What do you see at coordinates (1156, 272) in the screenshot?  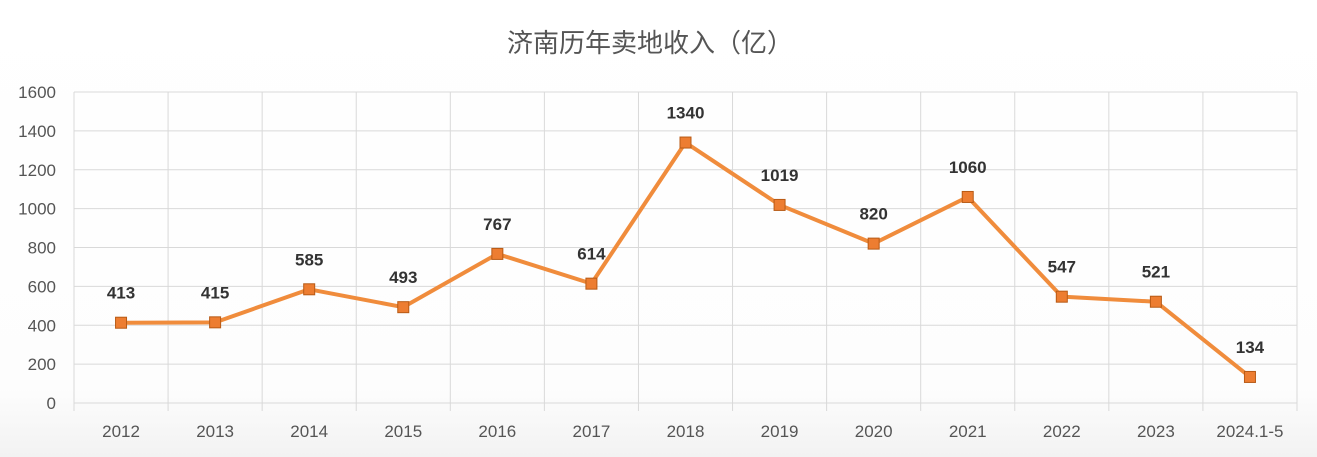 I see `data-label: 521` at bounding box center [1156, 272].